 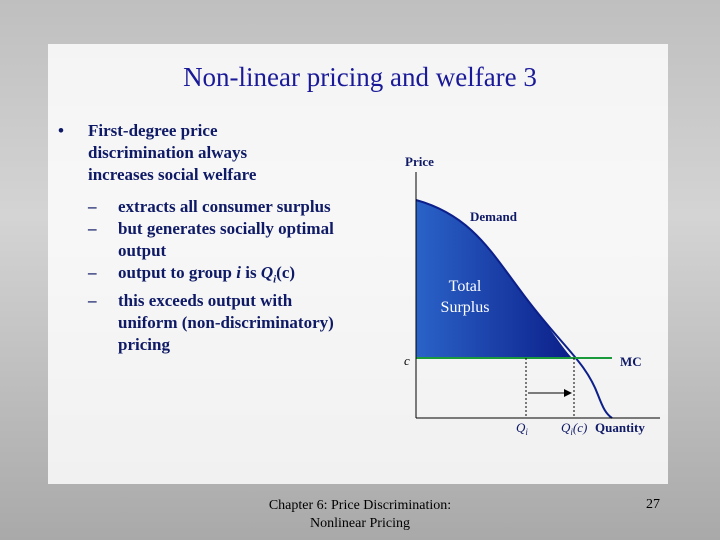 I want to click on surplus-area, so click(x=494, y=279).